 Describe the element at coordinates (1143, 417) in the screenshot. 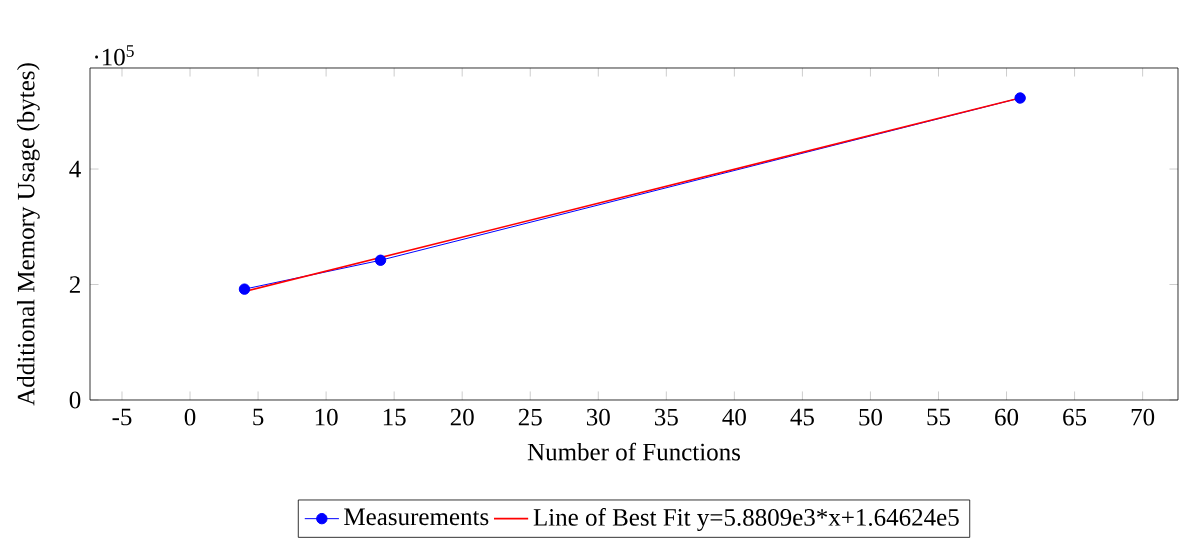

I see `x-tick-label: 70` at that location.